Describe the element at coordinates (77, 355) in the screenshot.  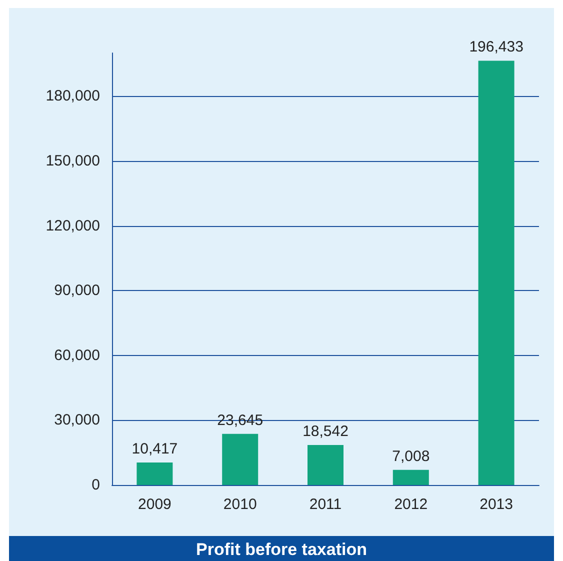
I see `y-tick-label: 60,000` at that location.